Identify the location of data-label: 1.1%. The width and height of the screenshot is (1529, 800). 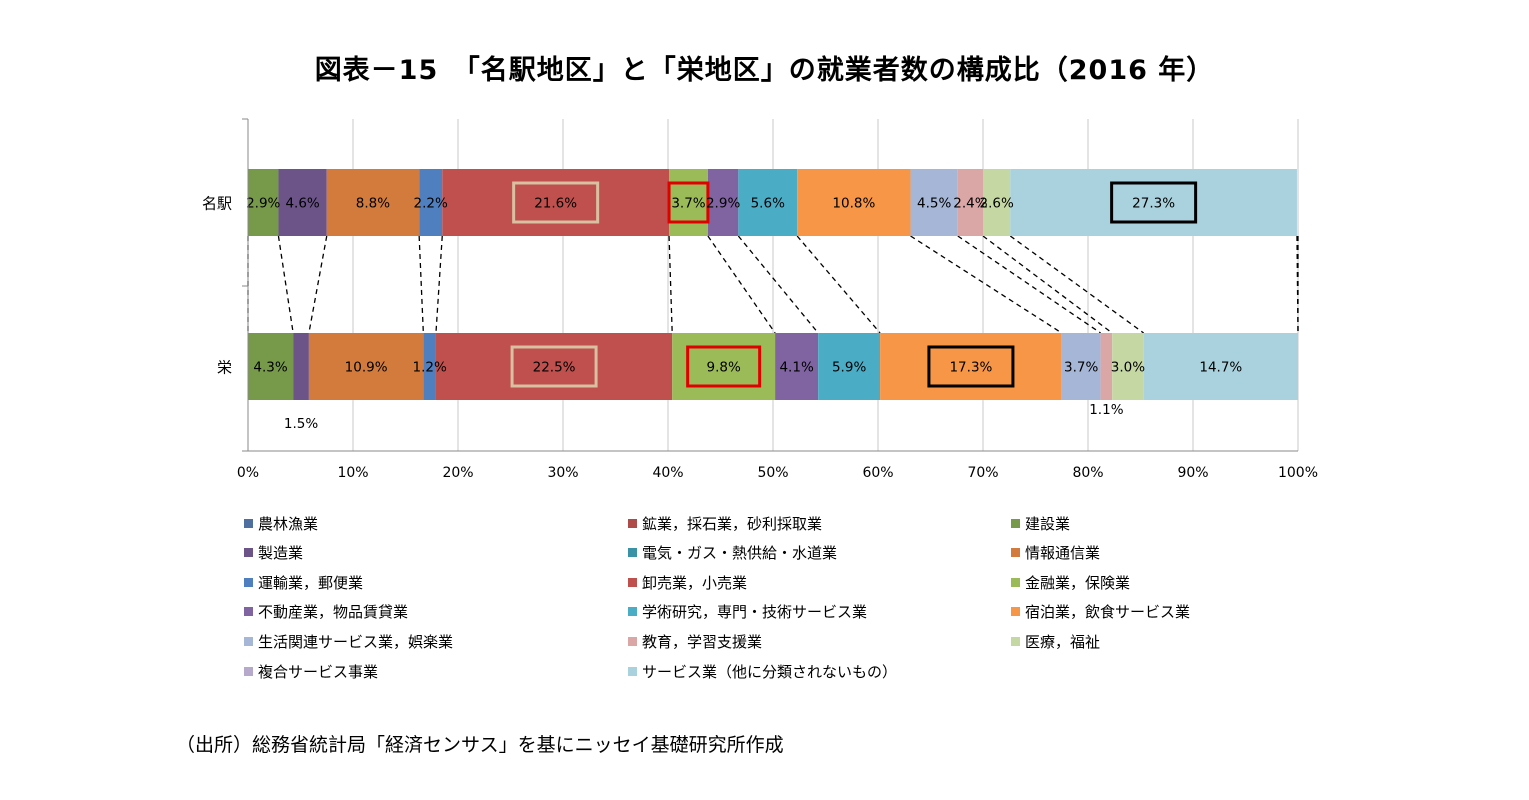
(1106, 410).